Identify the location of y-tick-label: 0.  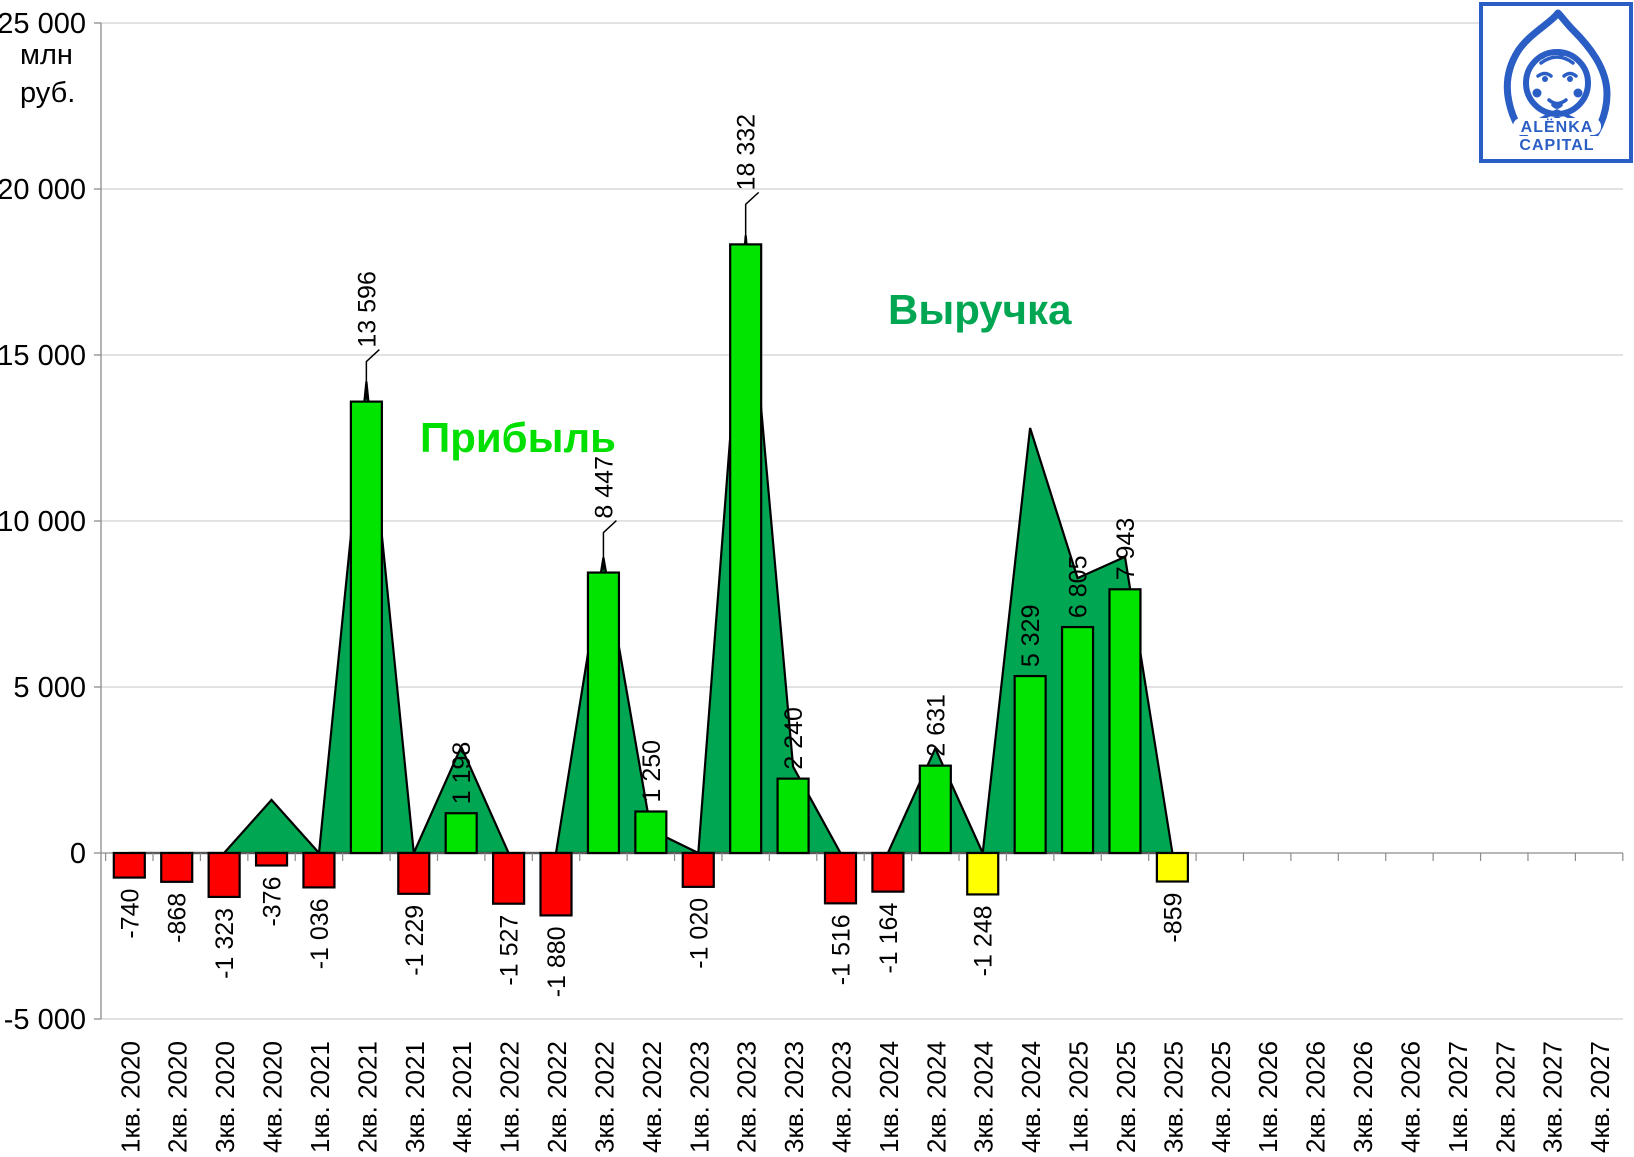
(78, 854).